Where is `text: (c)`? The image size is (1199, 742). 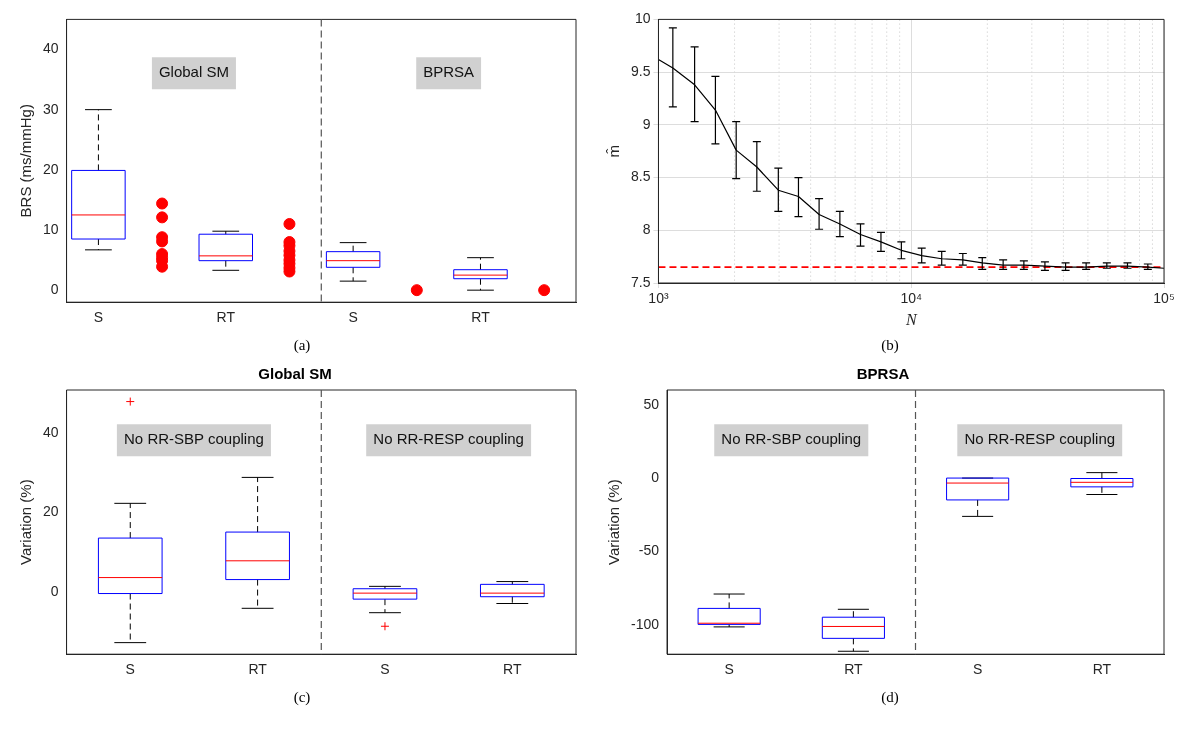 text: (c) is located at coordinates (302, 697).